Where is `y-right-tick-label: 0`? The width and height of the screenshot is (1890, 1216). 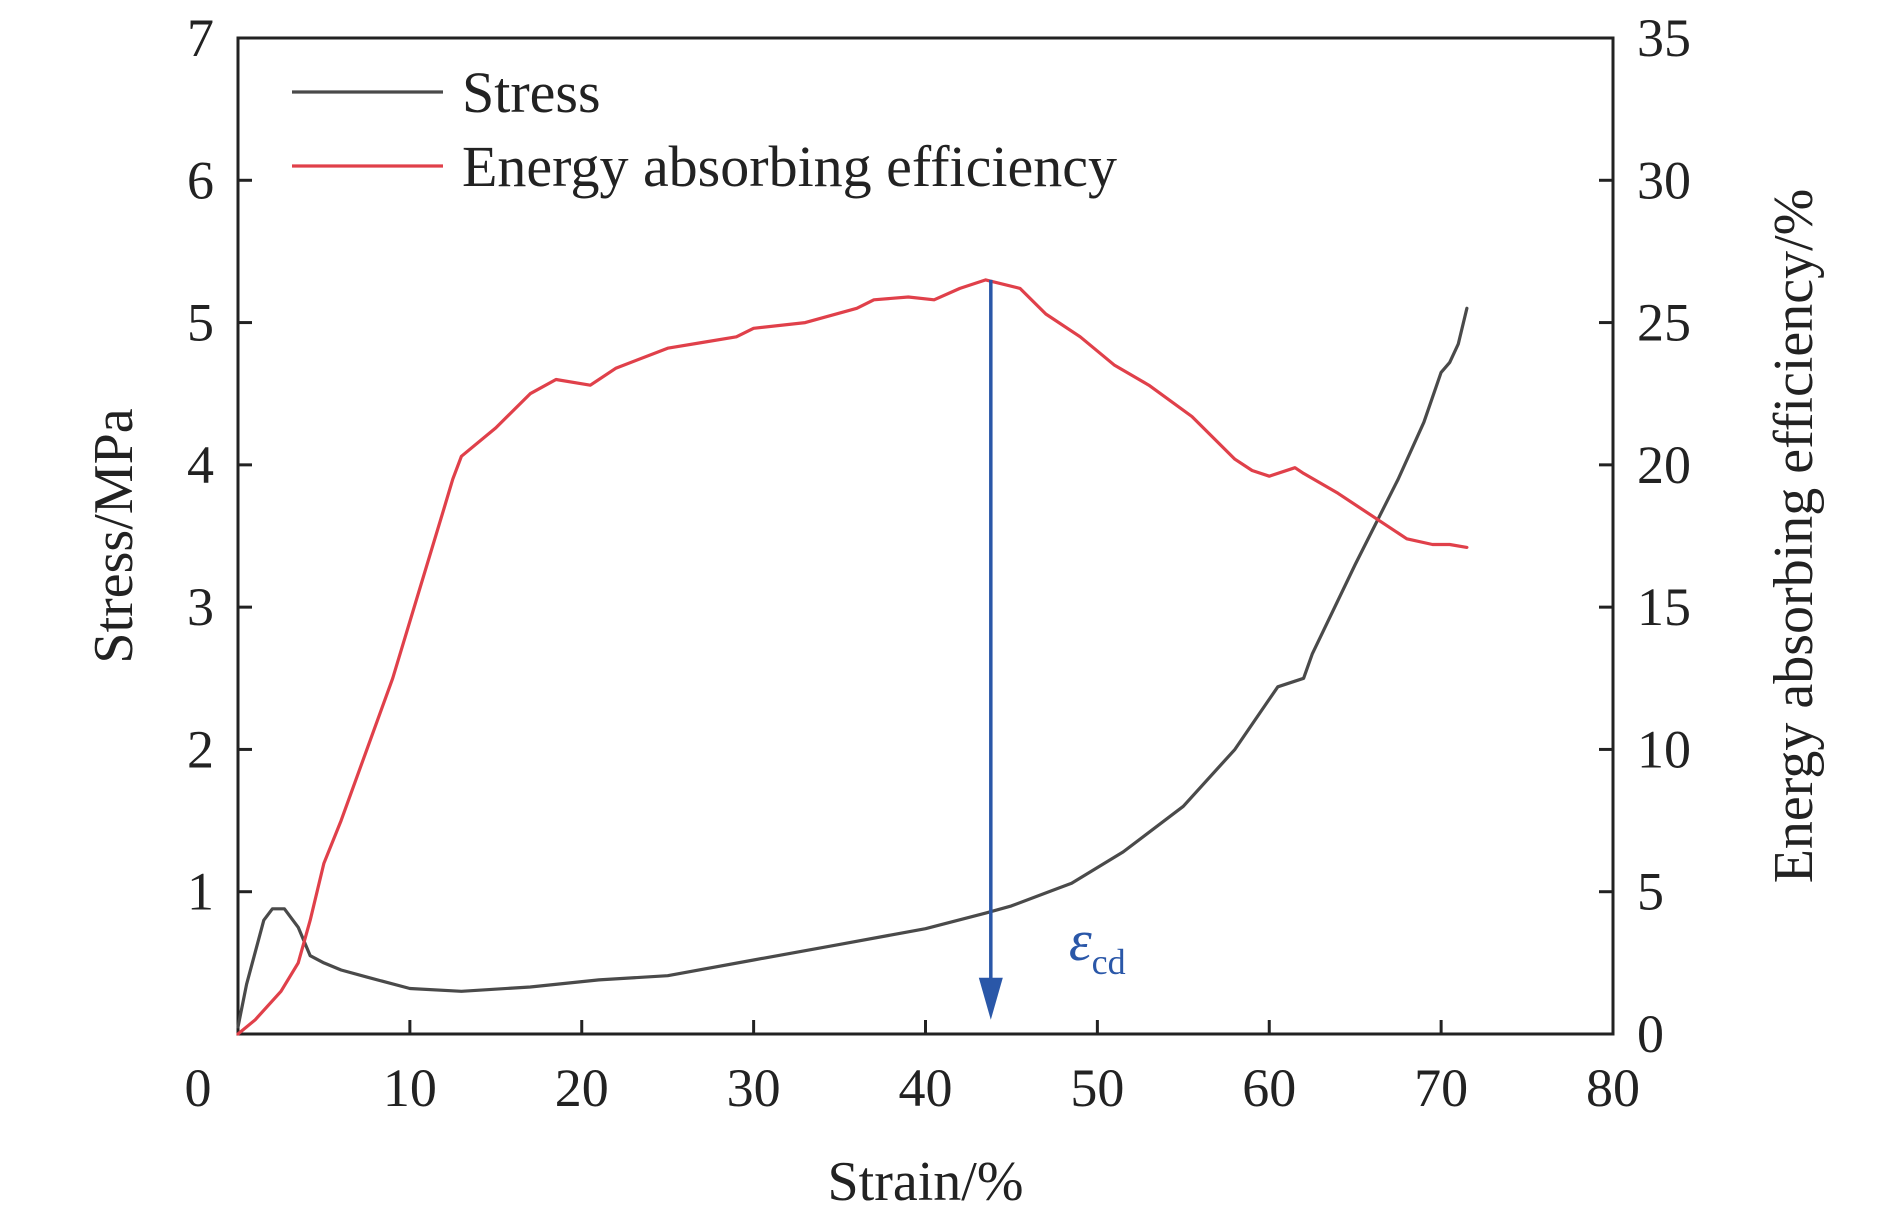 y-right-tick-label: 0 is located at coordinates (1650, 1034).